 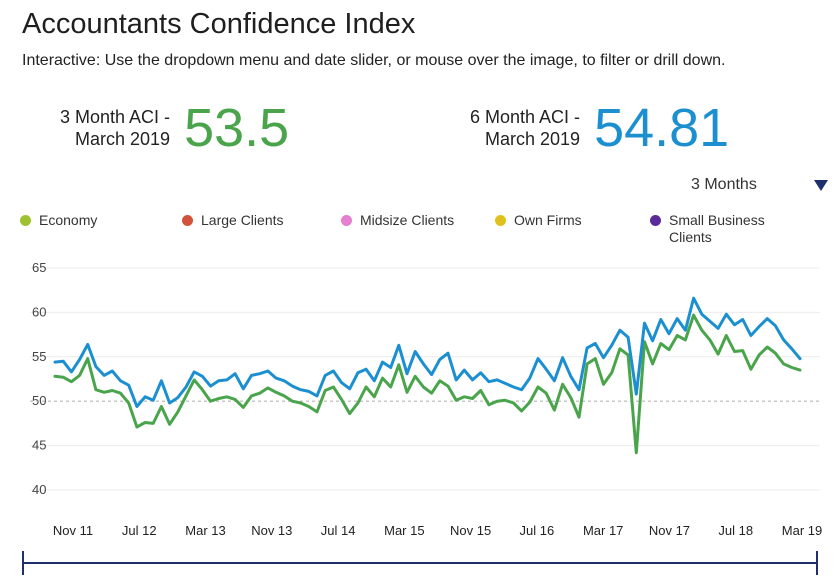 I want to click on x-tick-label: Jul 12, so click(x=139, y=530).